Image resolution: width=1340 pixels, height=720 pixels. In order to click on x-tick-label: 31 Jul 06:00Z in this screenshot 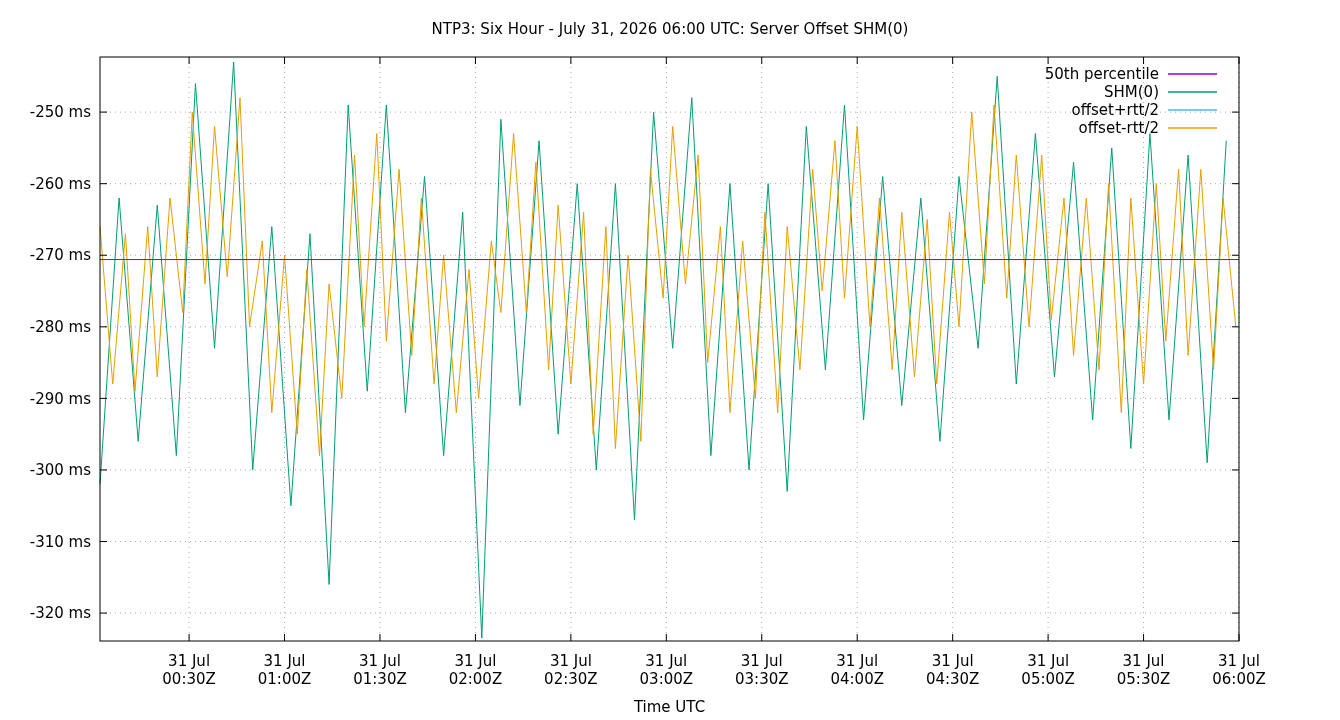, I will do `click(1239, 670)`.